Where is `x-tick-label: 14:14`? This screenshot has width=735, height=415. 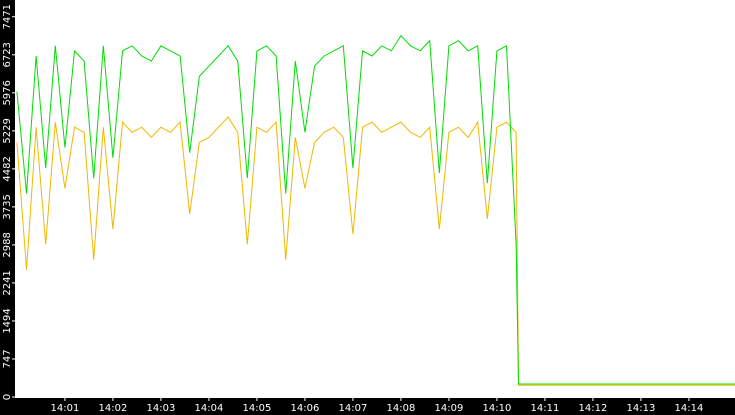 x-tick-label: 14:14 is located at coordinates (689, 408).